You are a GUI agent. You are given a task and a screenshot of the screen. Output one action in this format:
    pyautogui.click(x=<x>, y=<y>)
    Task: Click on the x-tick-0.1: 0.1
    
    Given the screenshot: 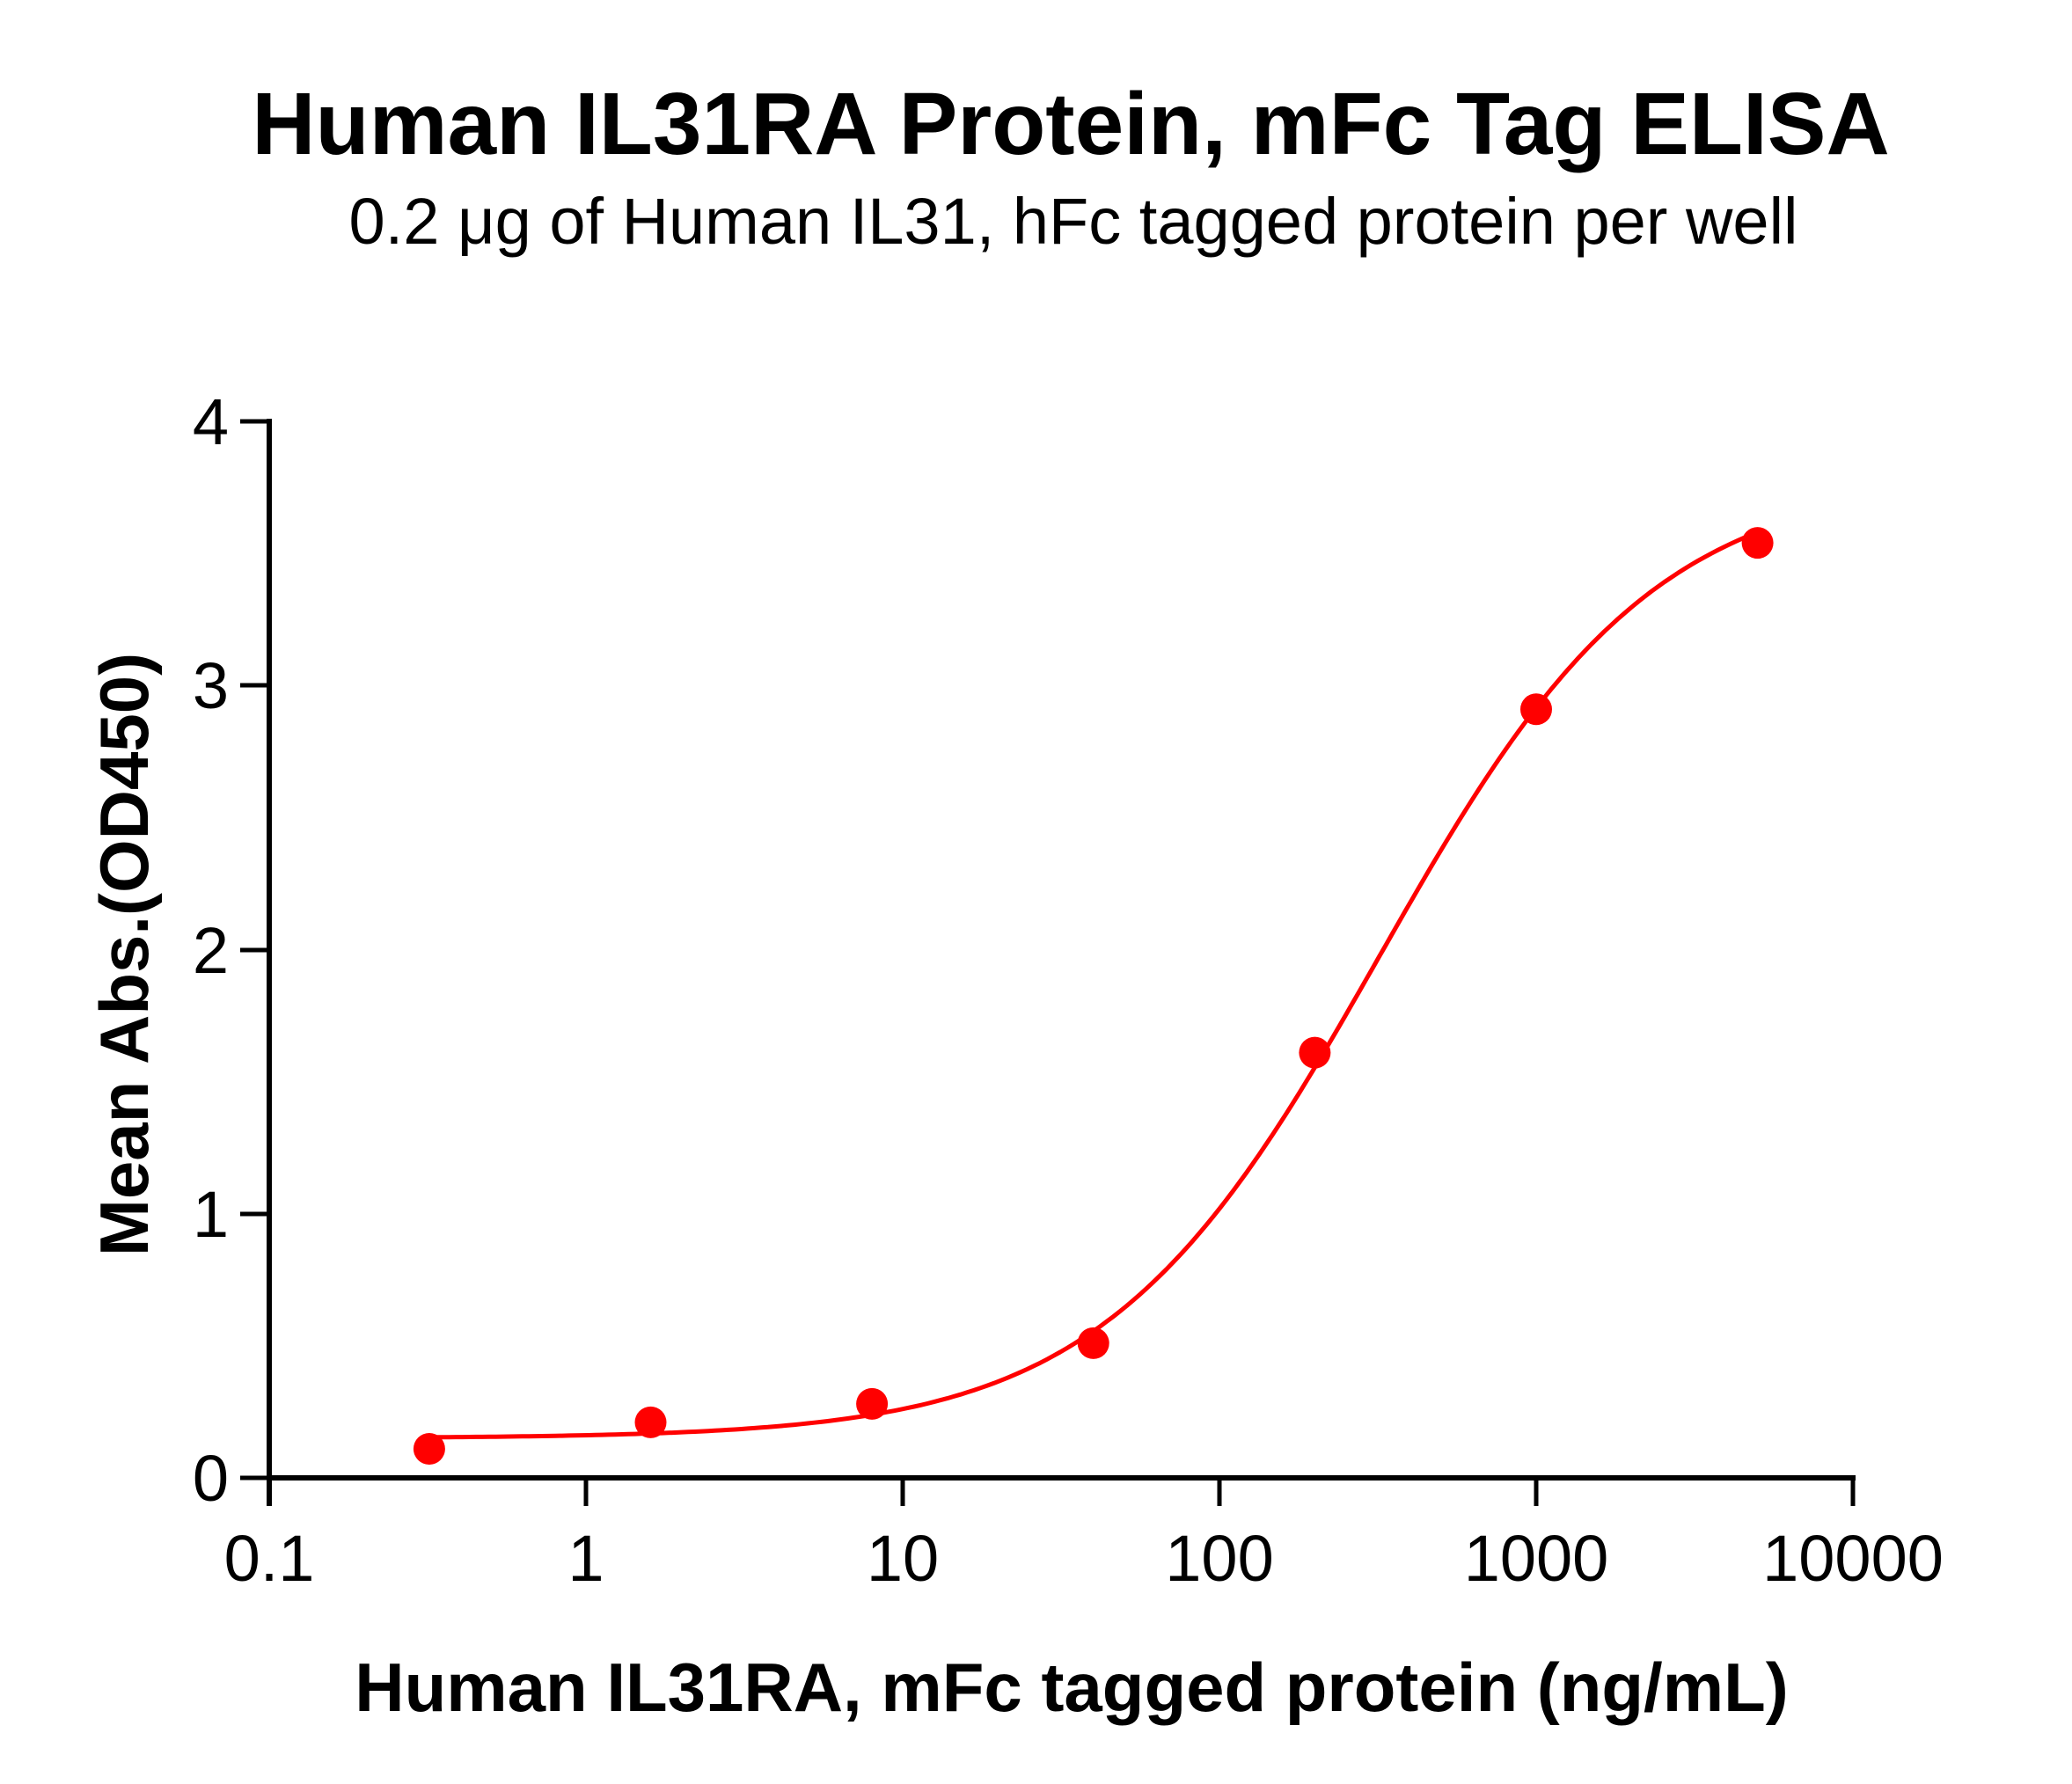 What is the action you would take?
    pyautogui.click(x=269, y=1558)
    